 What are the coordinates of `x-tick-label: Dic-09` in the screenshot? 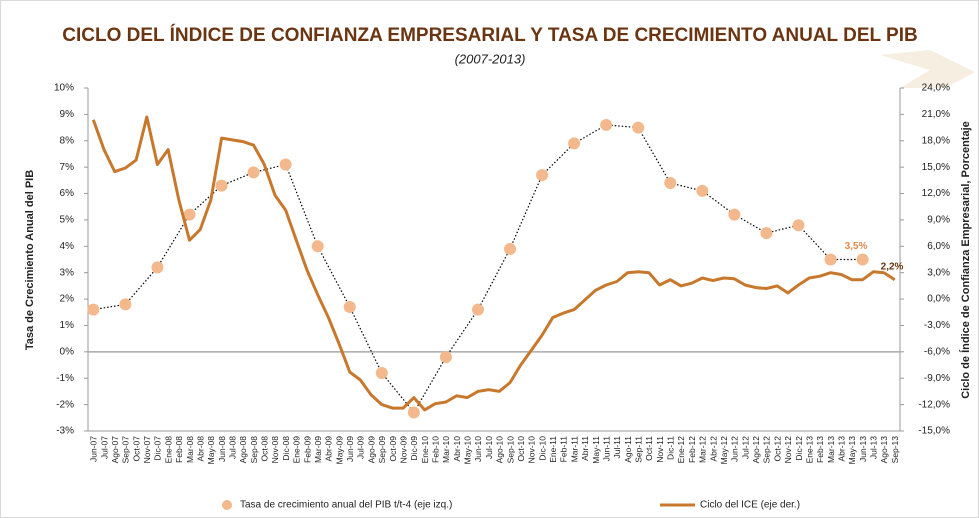 It's located at (414, 448).